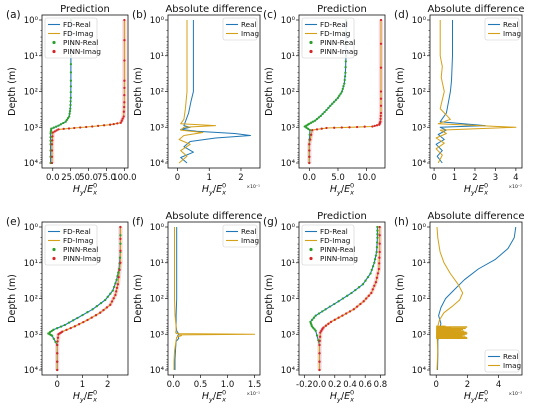 This screenshot has width=550, height=412. What do you see at coordinates (70, 178) in the screenshot?
I see `x-tick-label: 25.0` at bounding box center [70, 178].